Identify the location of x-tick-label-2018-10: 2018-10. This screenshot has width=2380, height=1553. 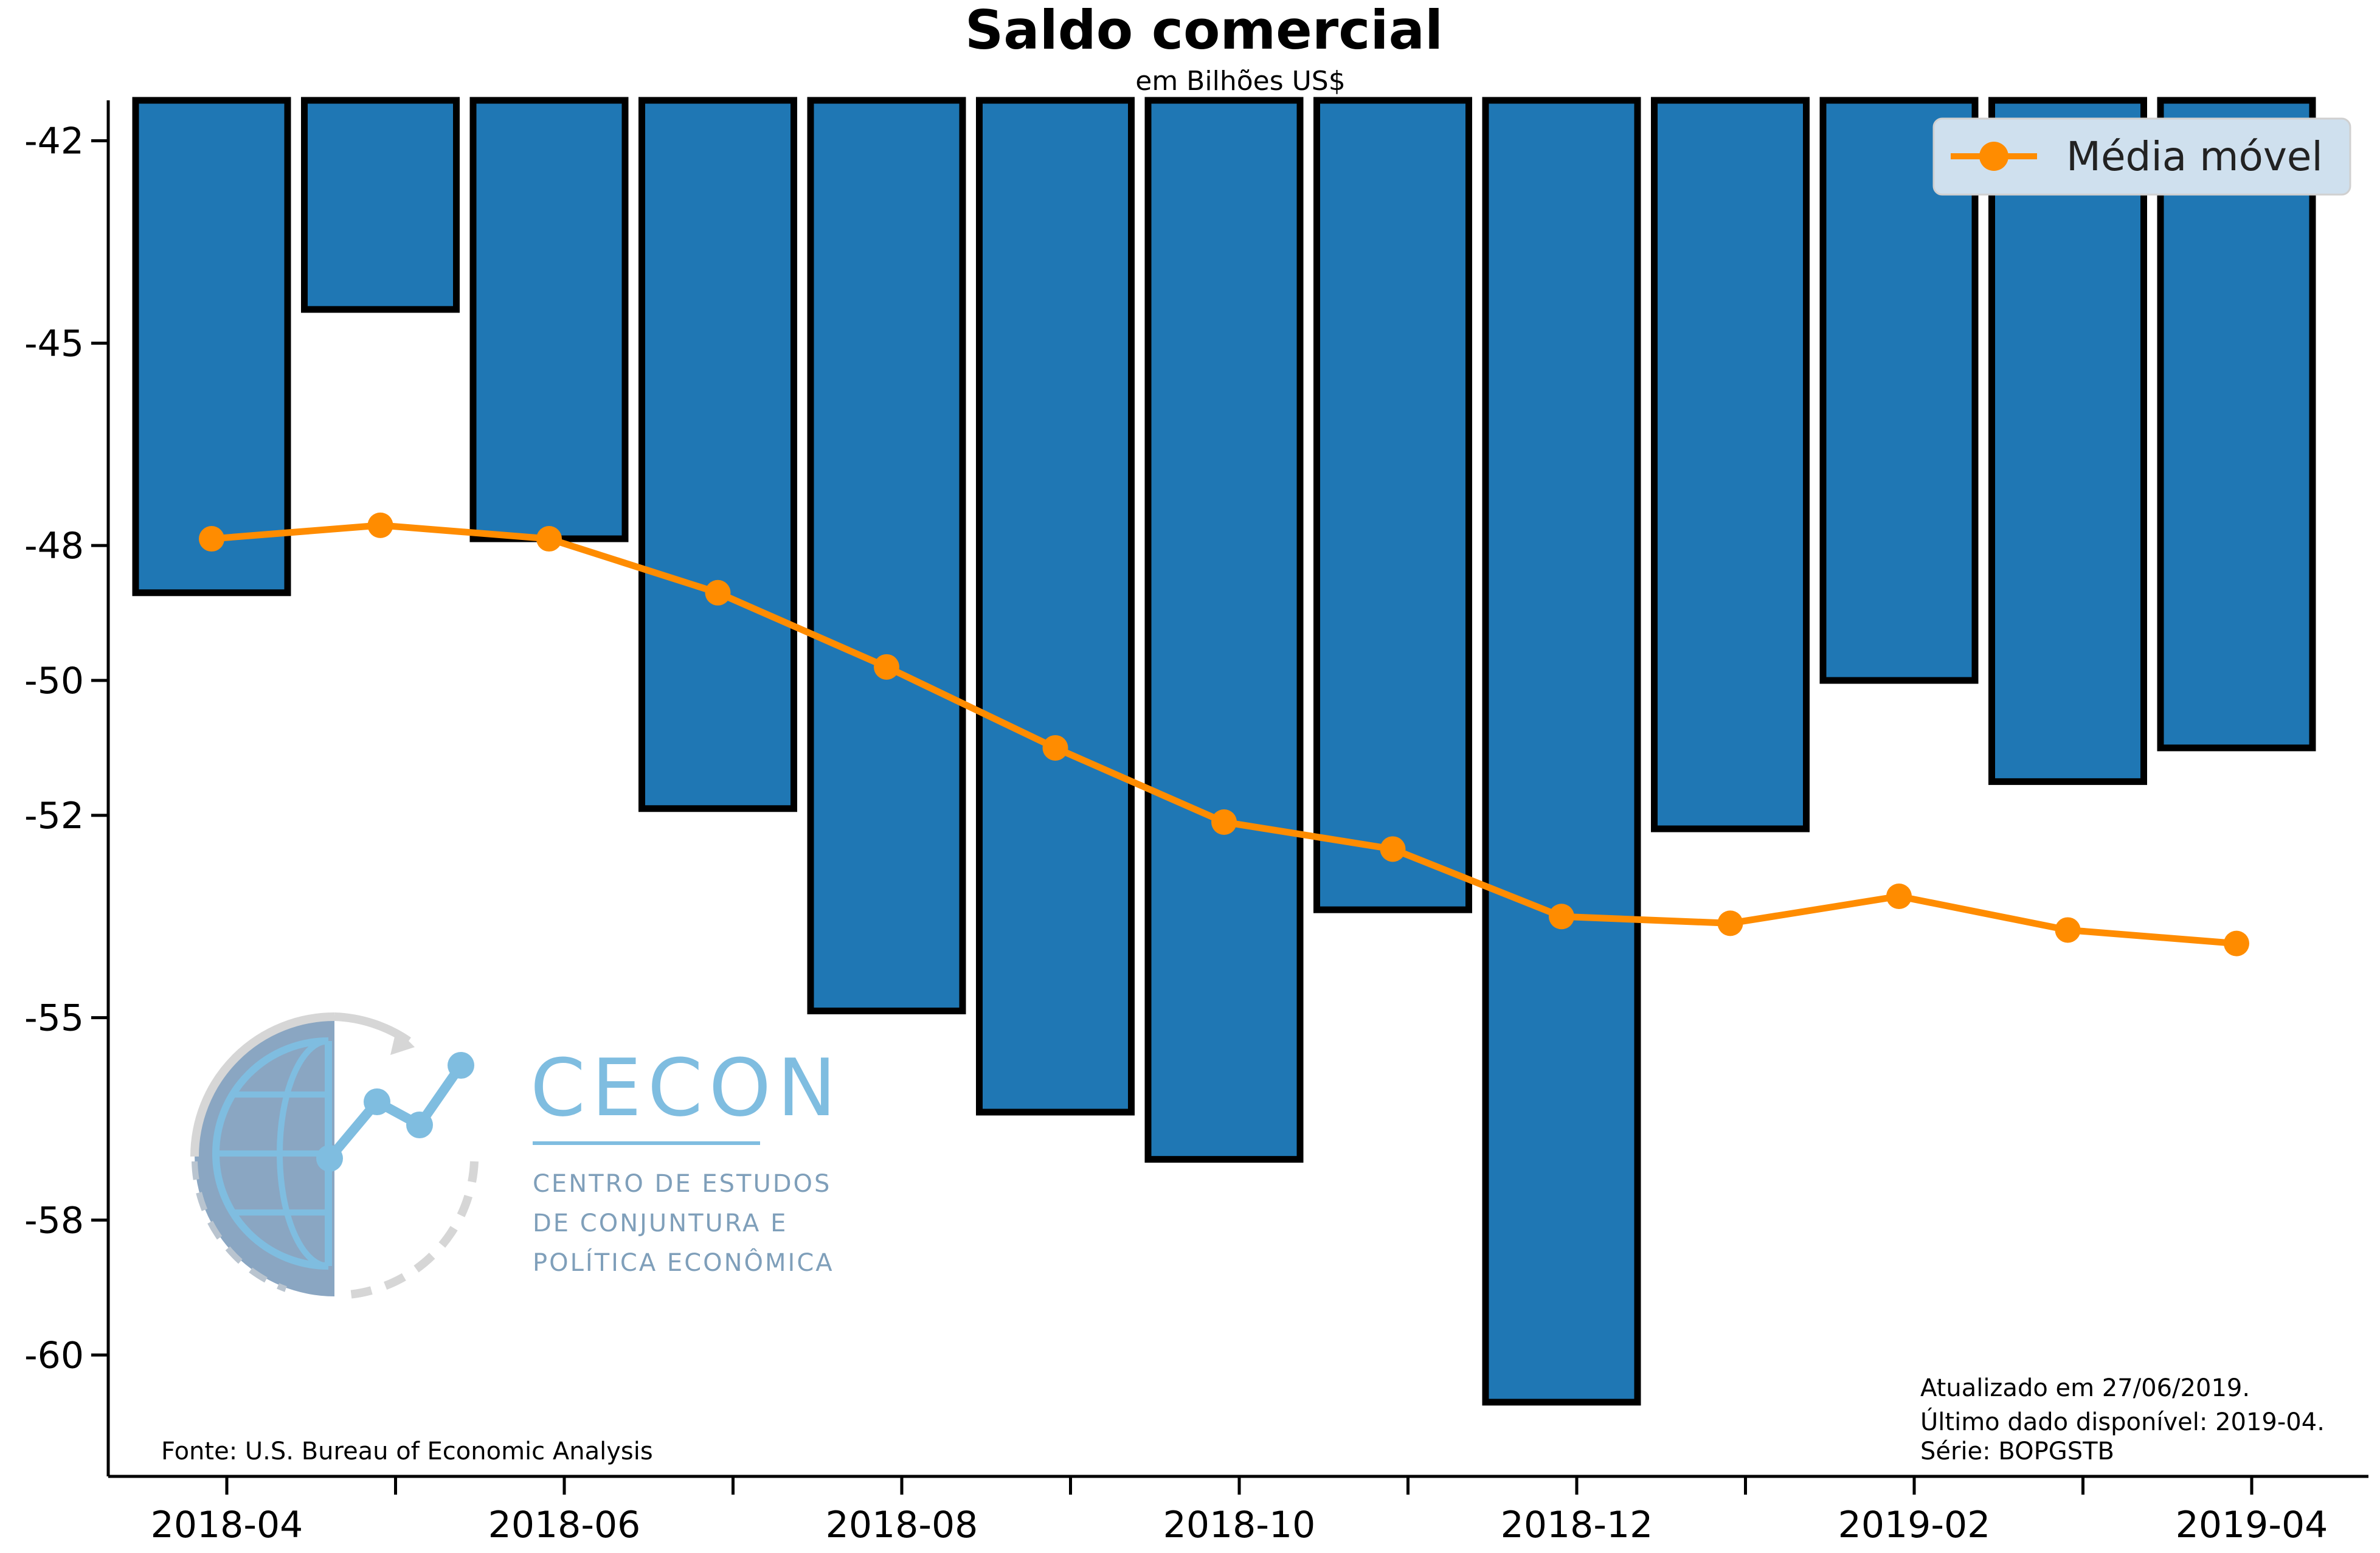
(1239, 1525).